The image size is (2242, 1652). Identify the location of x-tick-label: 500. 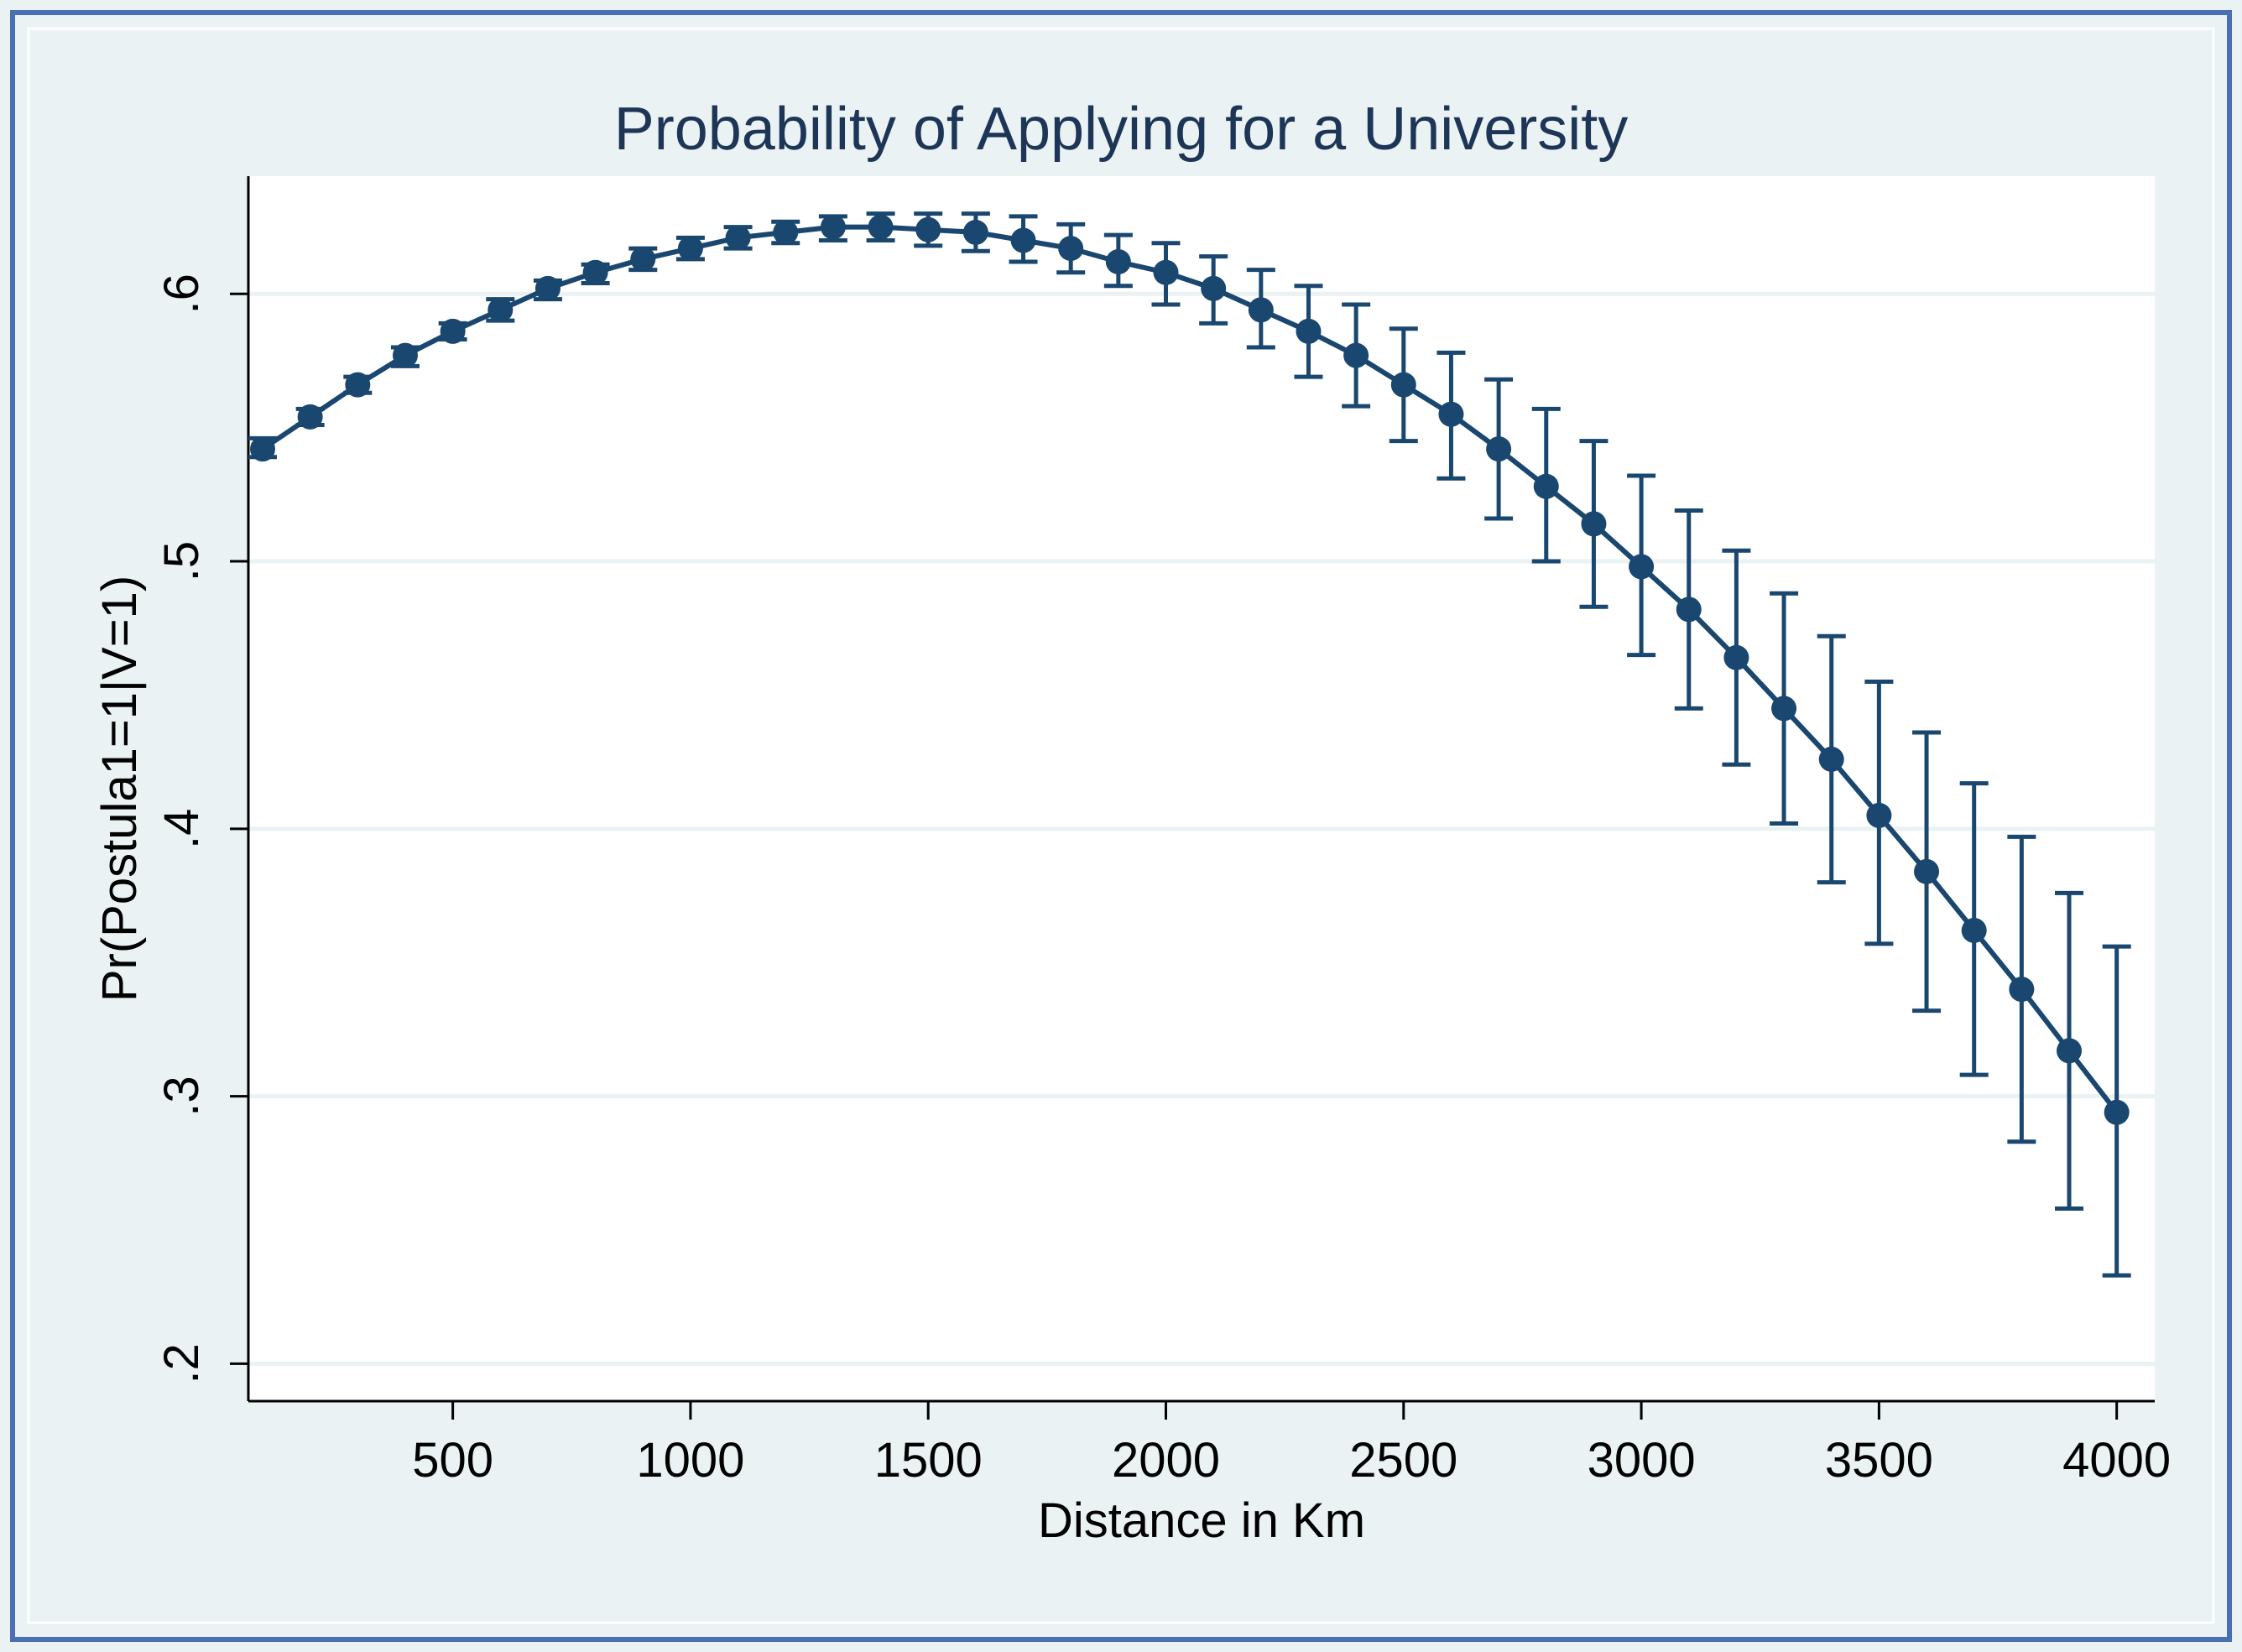
(452, 1461).